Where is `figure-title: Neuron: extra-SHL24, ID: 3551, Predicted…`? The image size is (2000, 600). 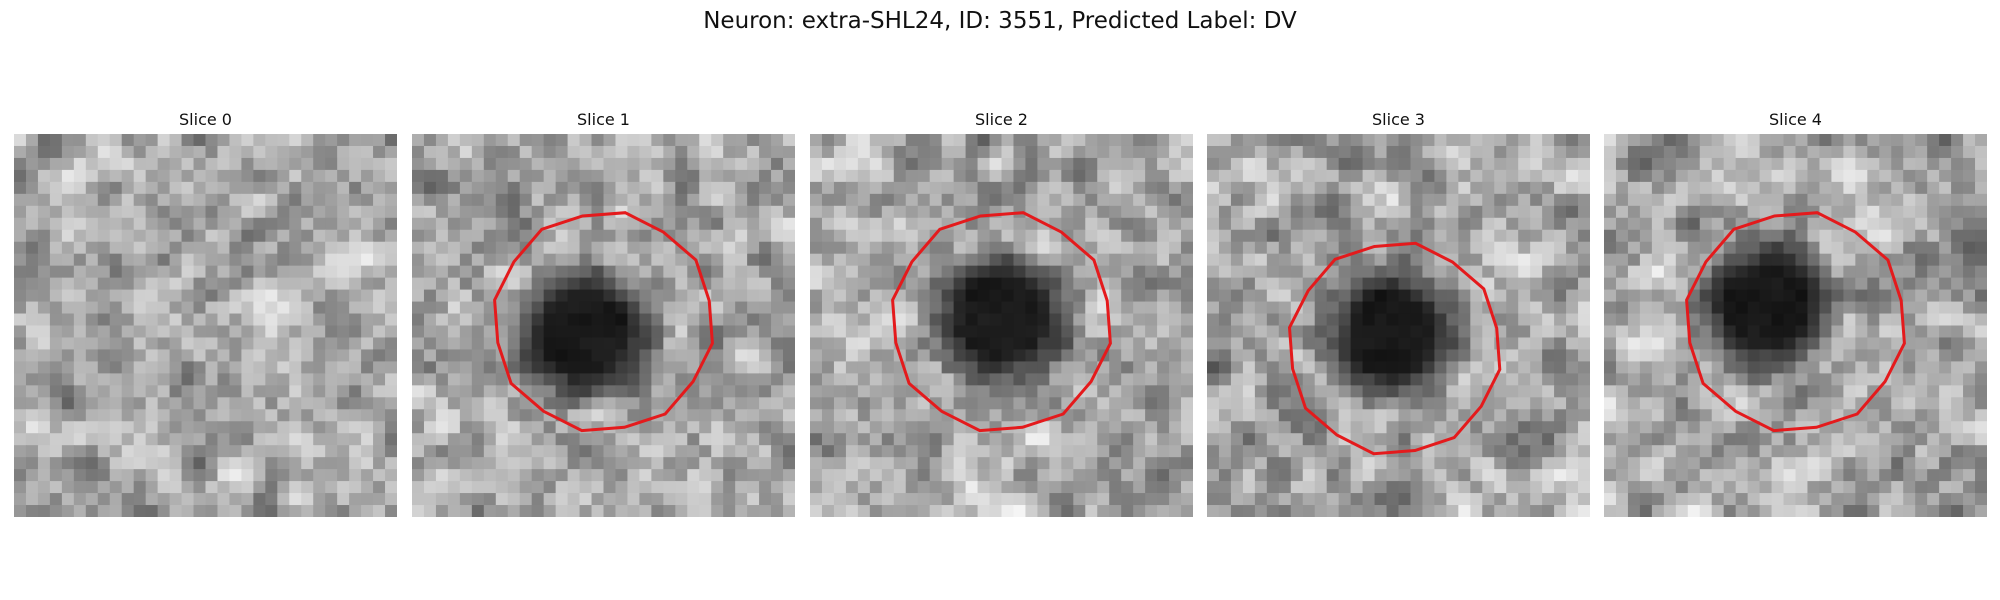
figure-title: Neuron: extra-SHL24, ID: 3551, Predicted… is located at coordinates (1000, 21).